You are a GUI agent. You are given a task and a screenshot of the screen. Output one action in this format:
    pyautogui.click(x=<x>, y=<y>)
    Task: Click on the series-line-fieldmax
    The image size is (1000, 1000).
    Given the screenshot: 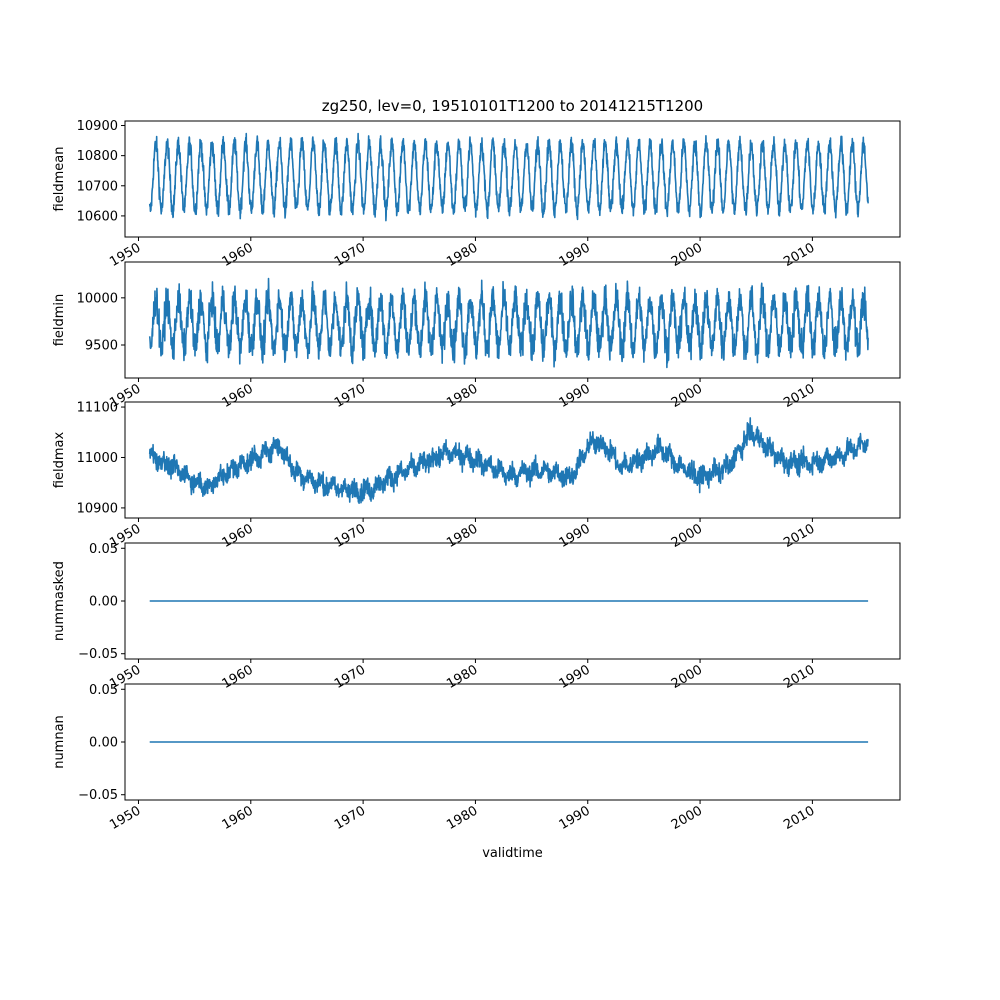 What is the action you would take?
    pyautogui.click(x=508, y=460)
    